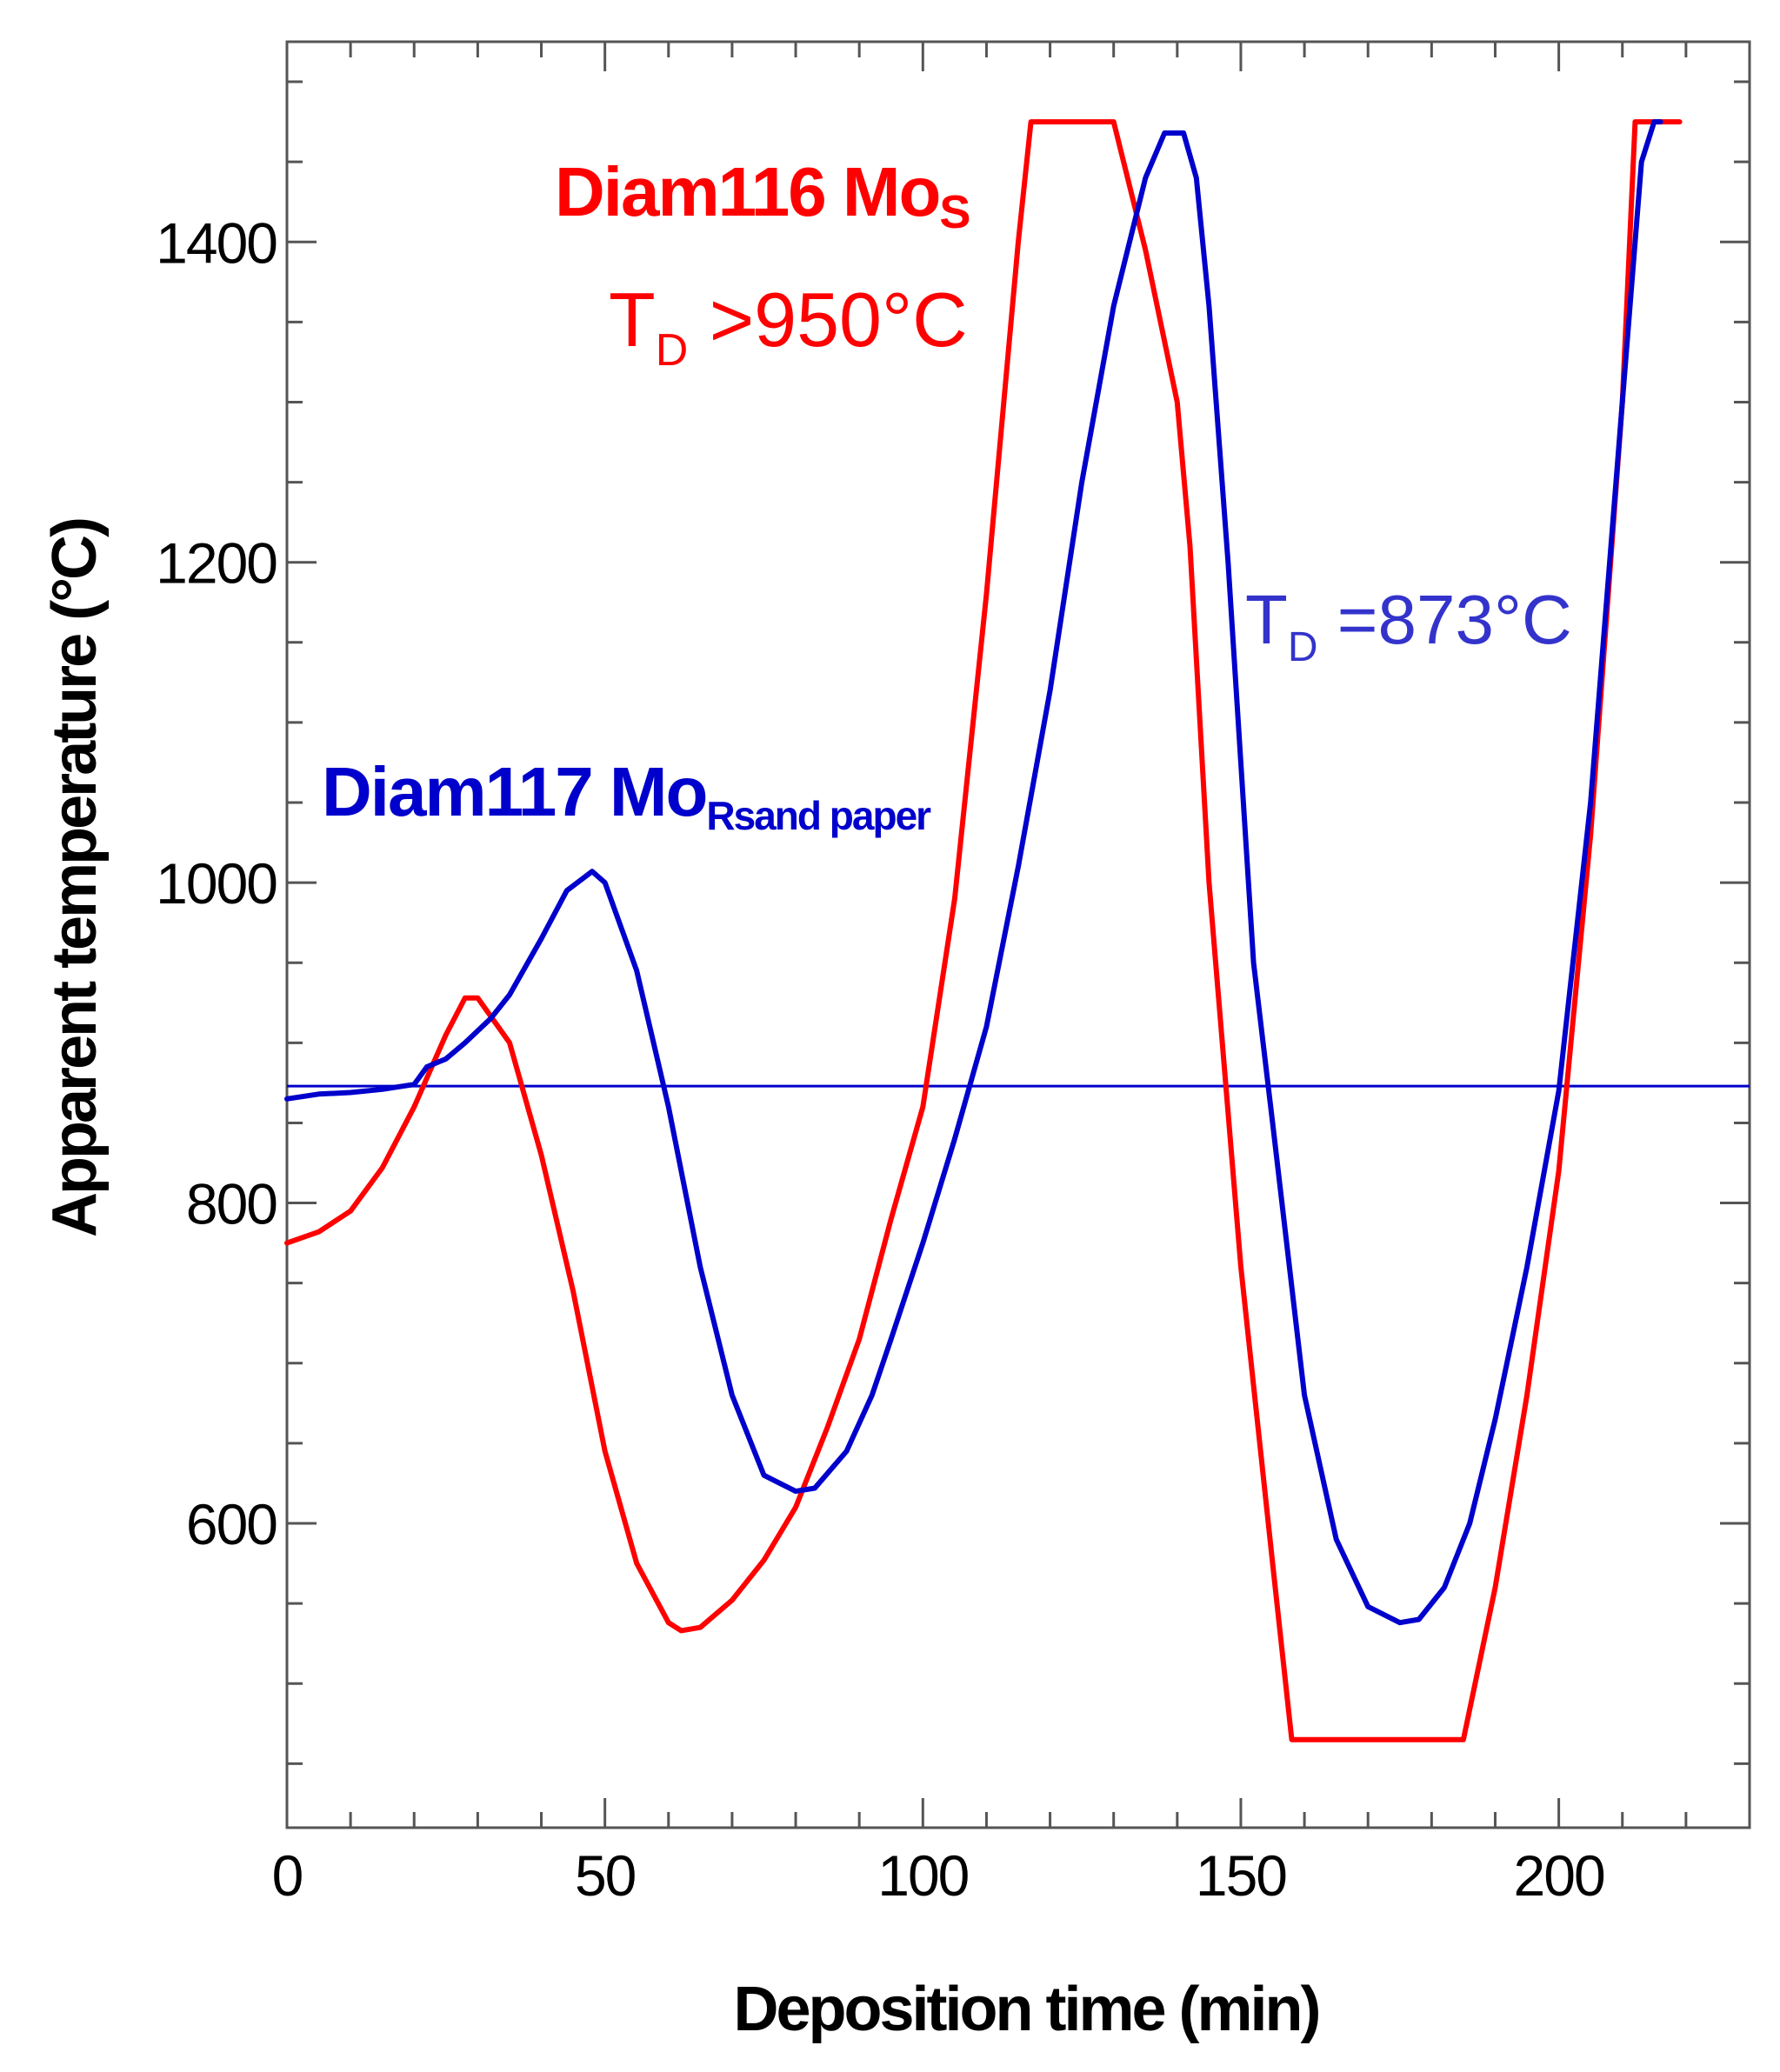  I want to click on y-tick-label: 800, so click(231, 1204).